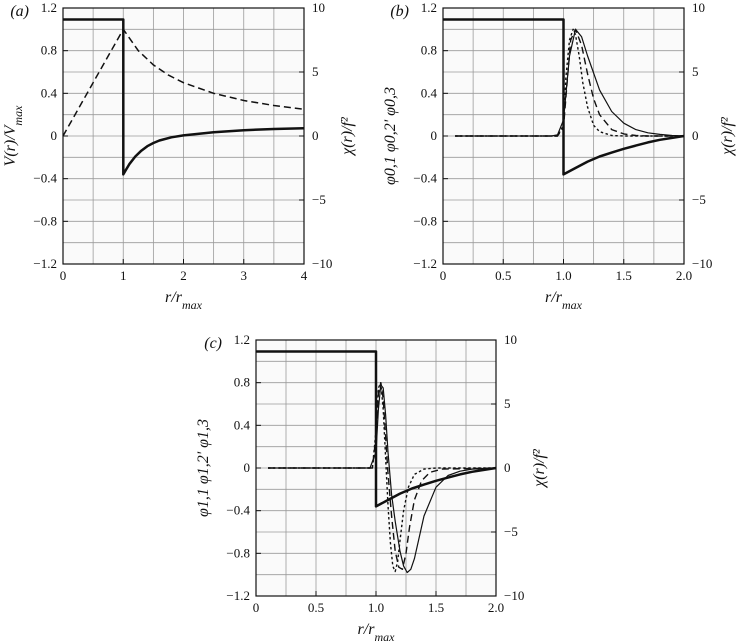 Image resolution: width=745 pixels, height=641 pixels. Describe the element at coordinates (244, 275) in the screenshot. I see `x-tick-label: 3` at that location.